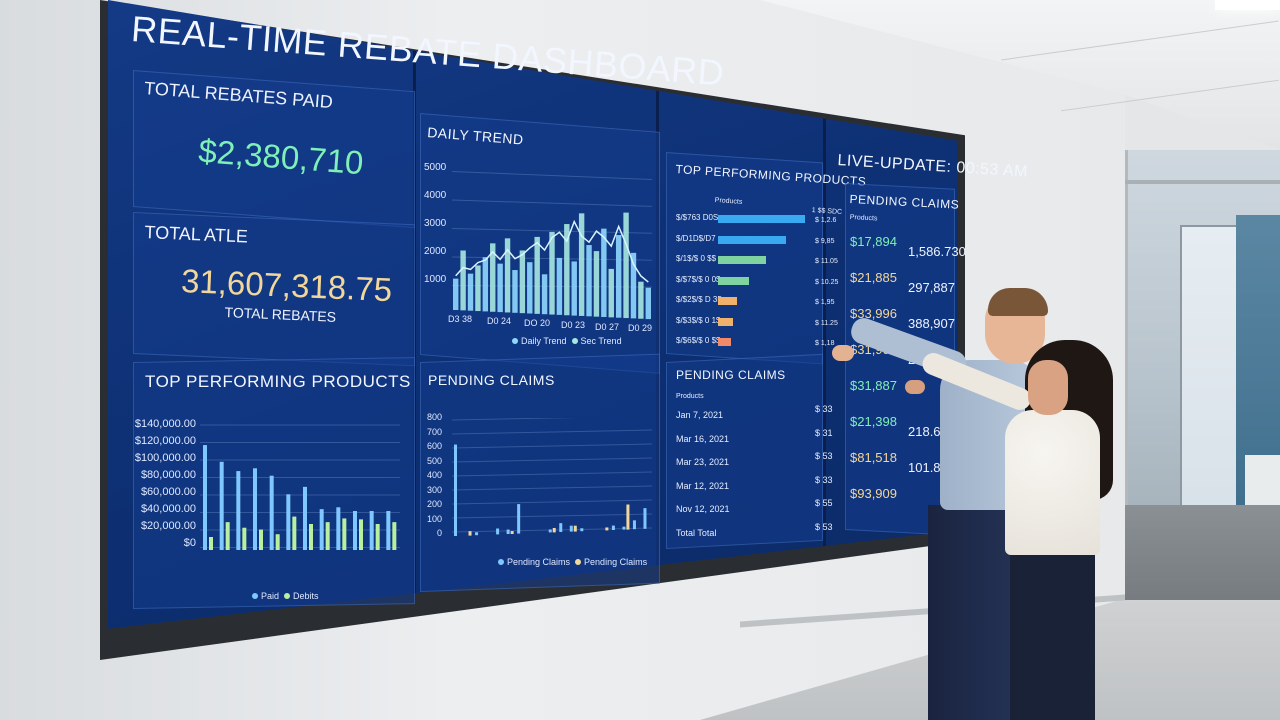  I want to click on daily-trend-x-tick: D0 27, so click(607, 327).